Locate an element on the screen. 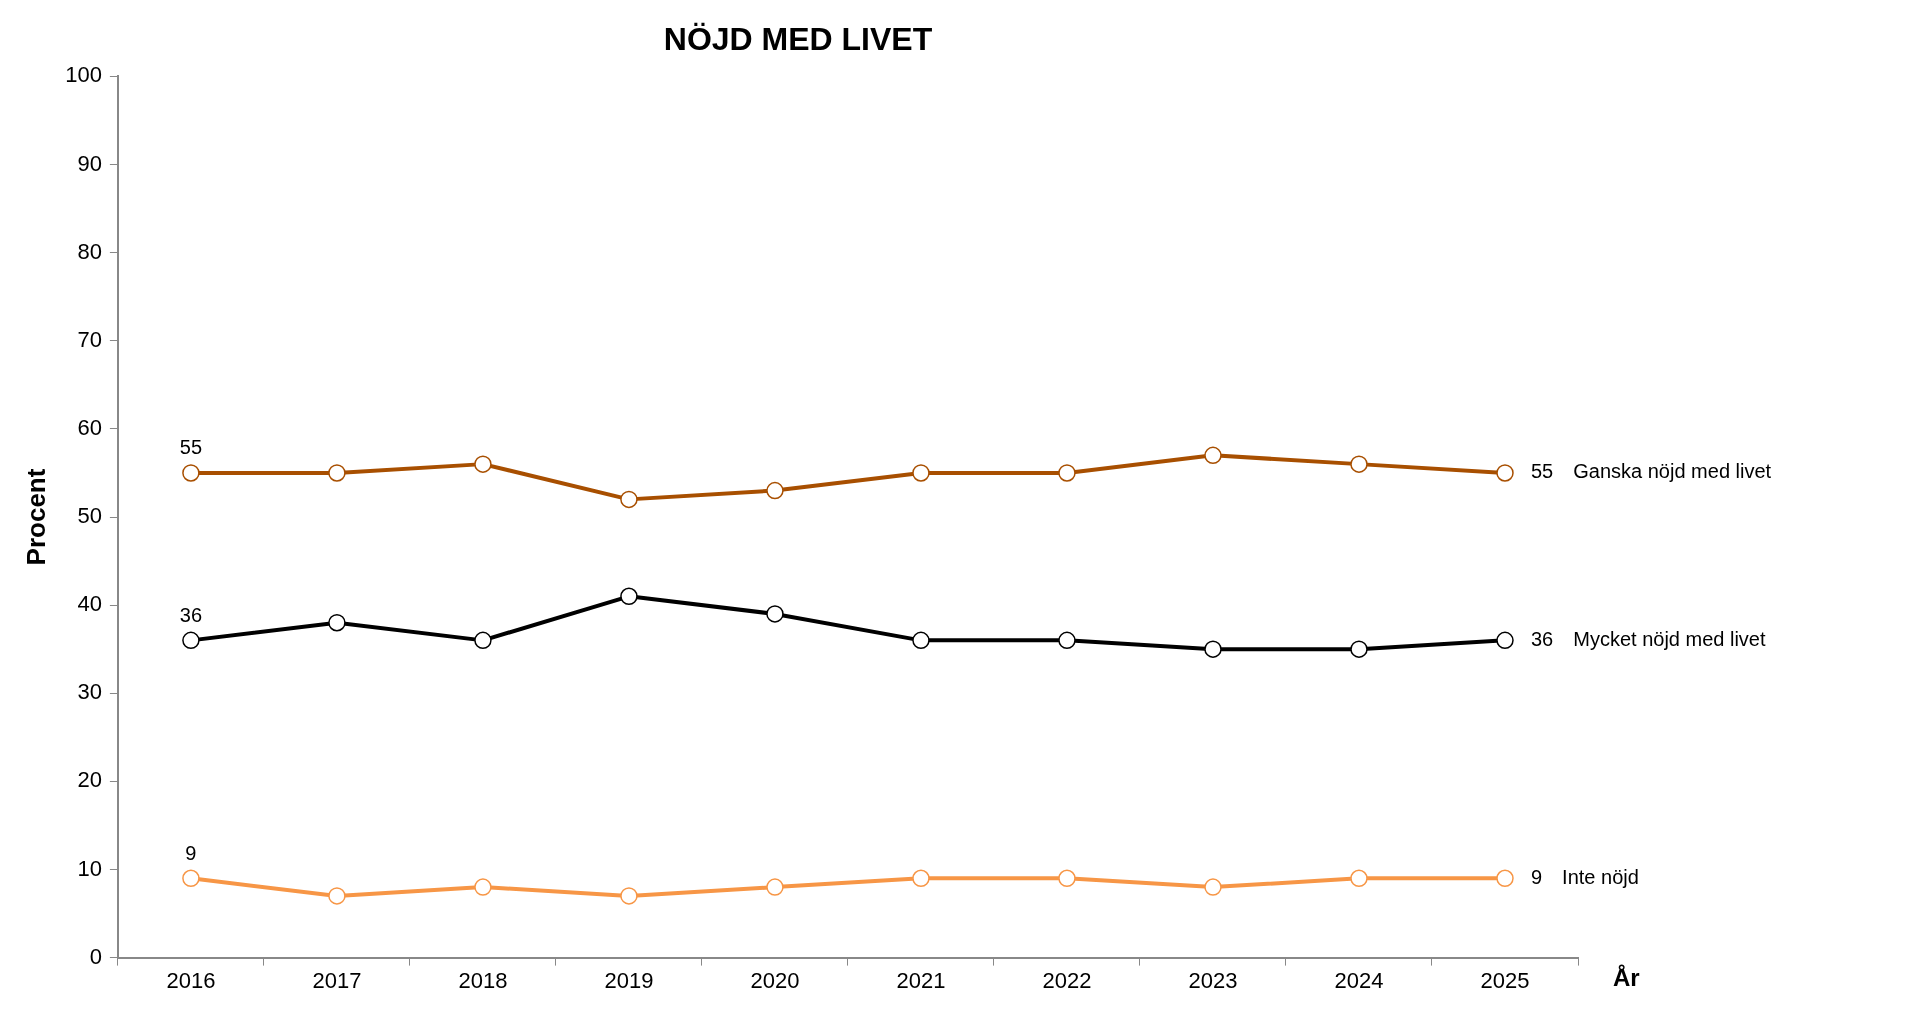 This screenshot has height=1025, width=1922. y-axis-title: Procent is located at coordinates (35, 517).